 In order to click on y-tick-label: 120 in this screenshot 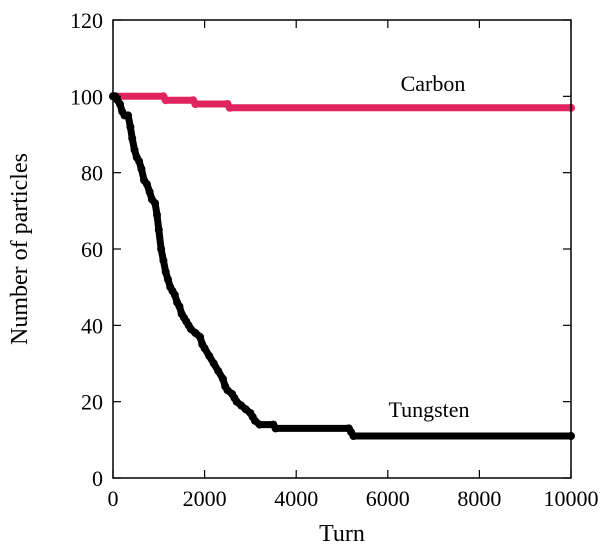, I will do `click(86, 20)`.